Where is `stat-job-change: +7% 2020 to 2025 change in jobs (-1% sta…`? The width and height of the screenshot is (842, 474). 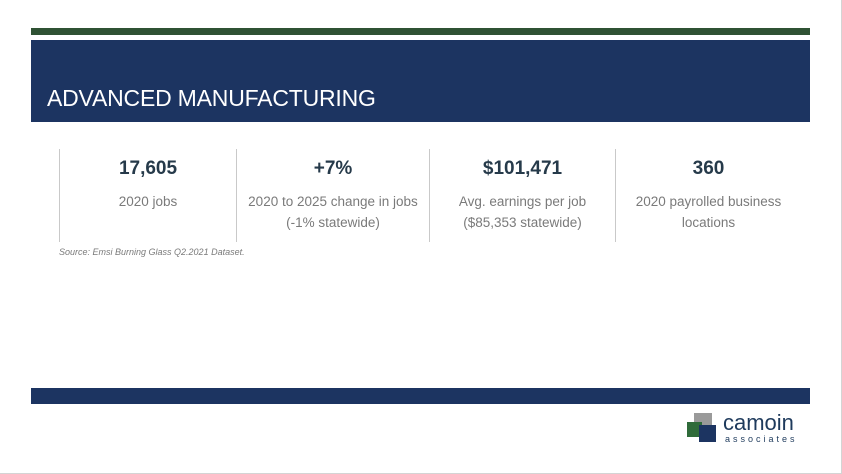
stat-job-change: +7% 2020 to 2025 change in jobs (-1% sta… is located at coordinates (332, 195).